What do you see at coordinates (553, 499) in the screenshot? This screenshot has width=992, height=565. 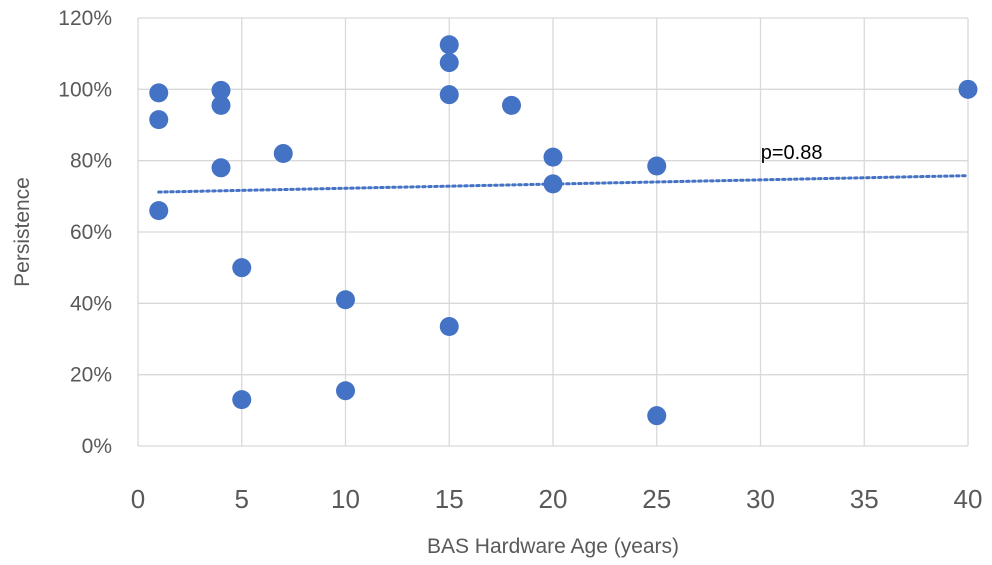 I see `x-tick-label: 20` at bounding box center [553, 499].